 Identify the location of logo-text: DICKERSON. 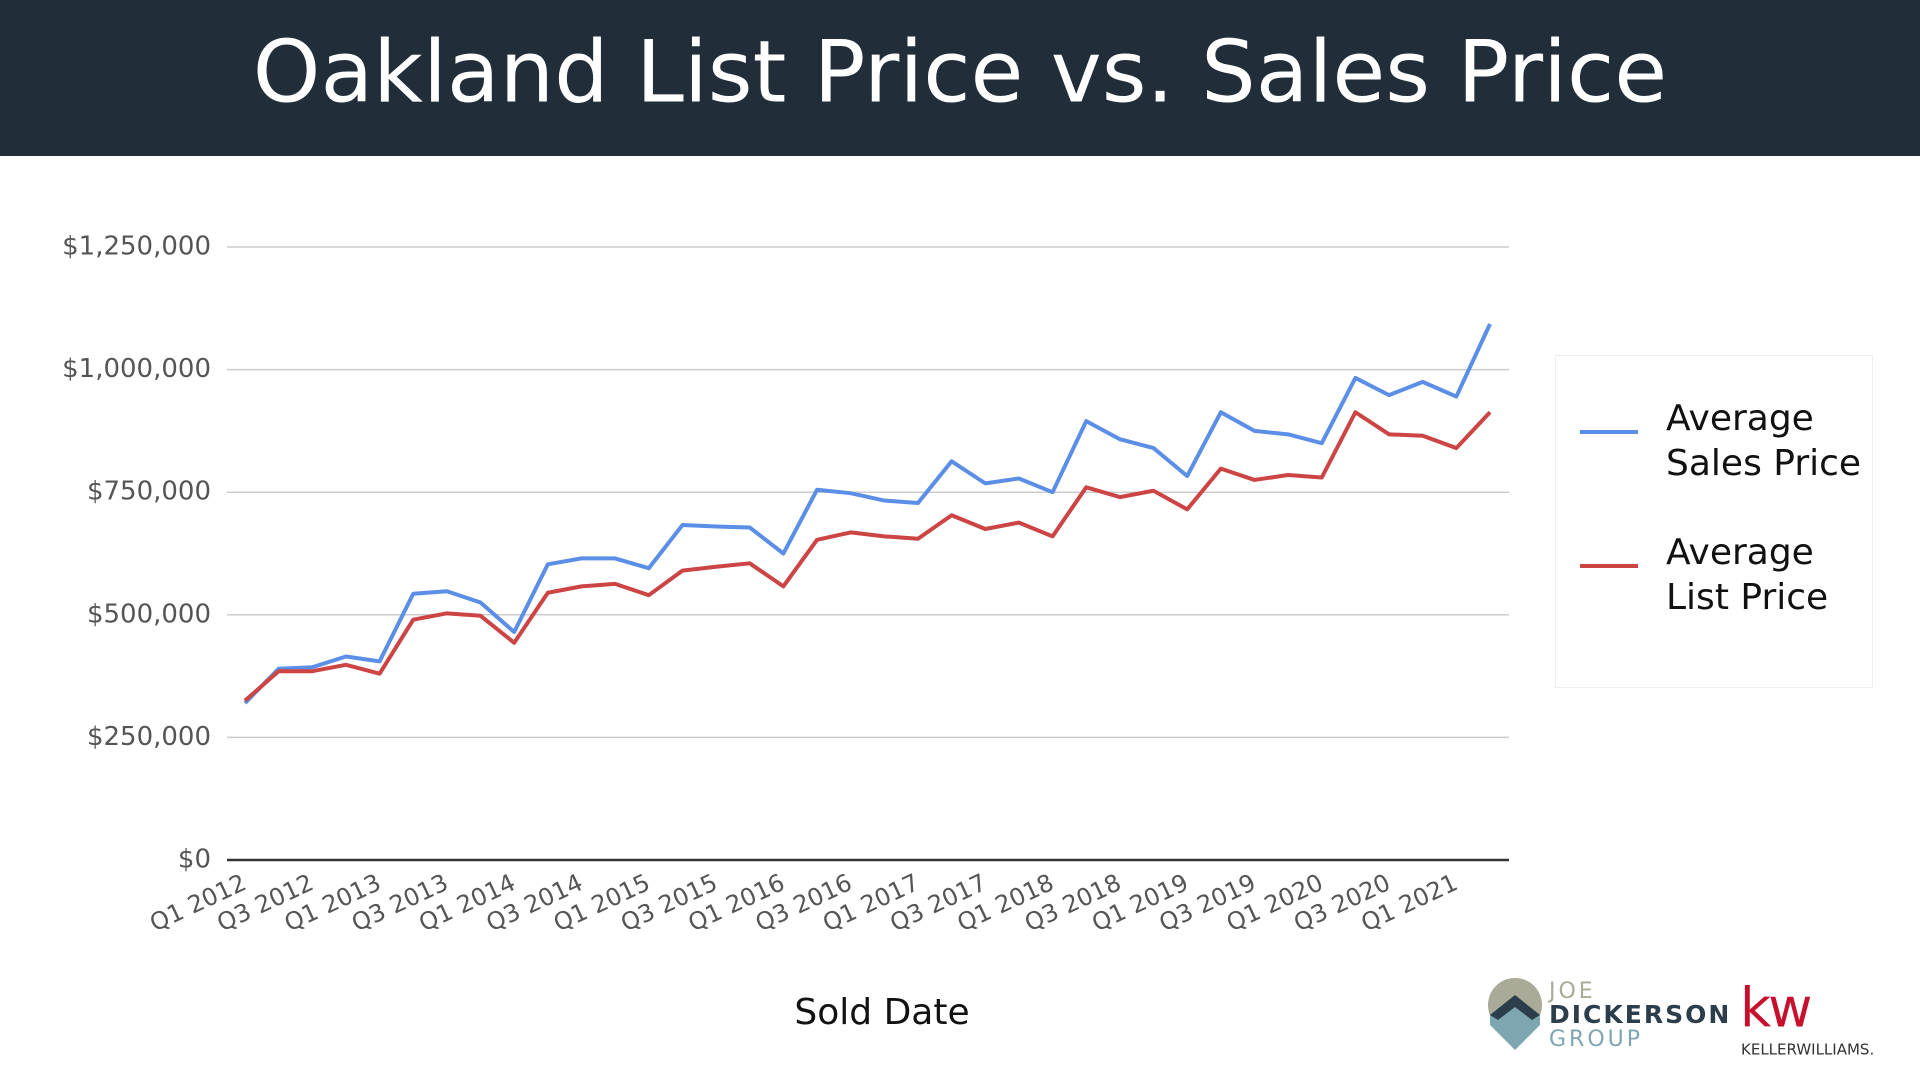
(1640, 1014).